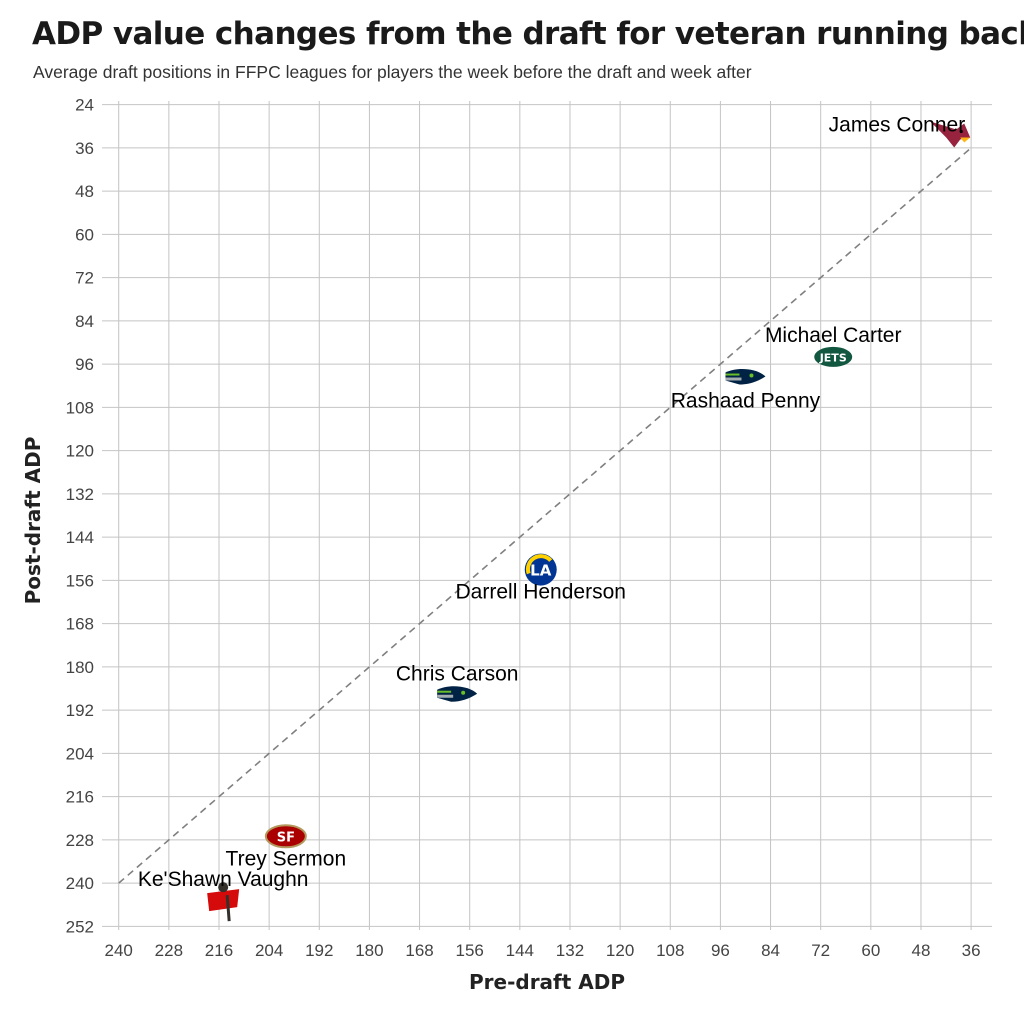 The width and height of the screenshot is (1024, 1024). I want to click on y-tick-label: 96, so click(84, 364).